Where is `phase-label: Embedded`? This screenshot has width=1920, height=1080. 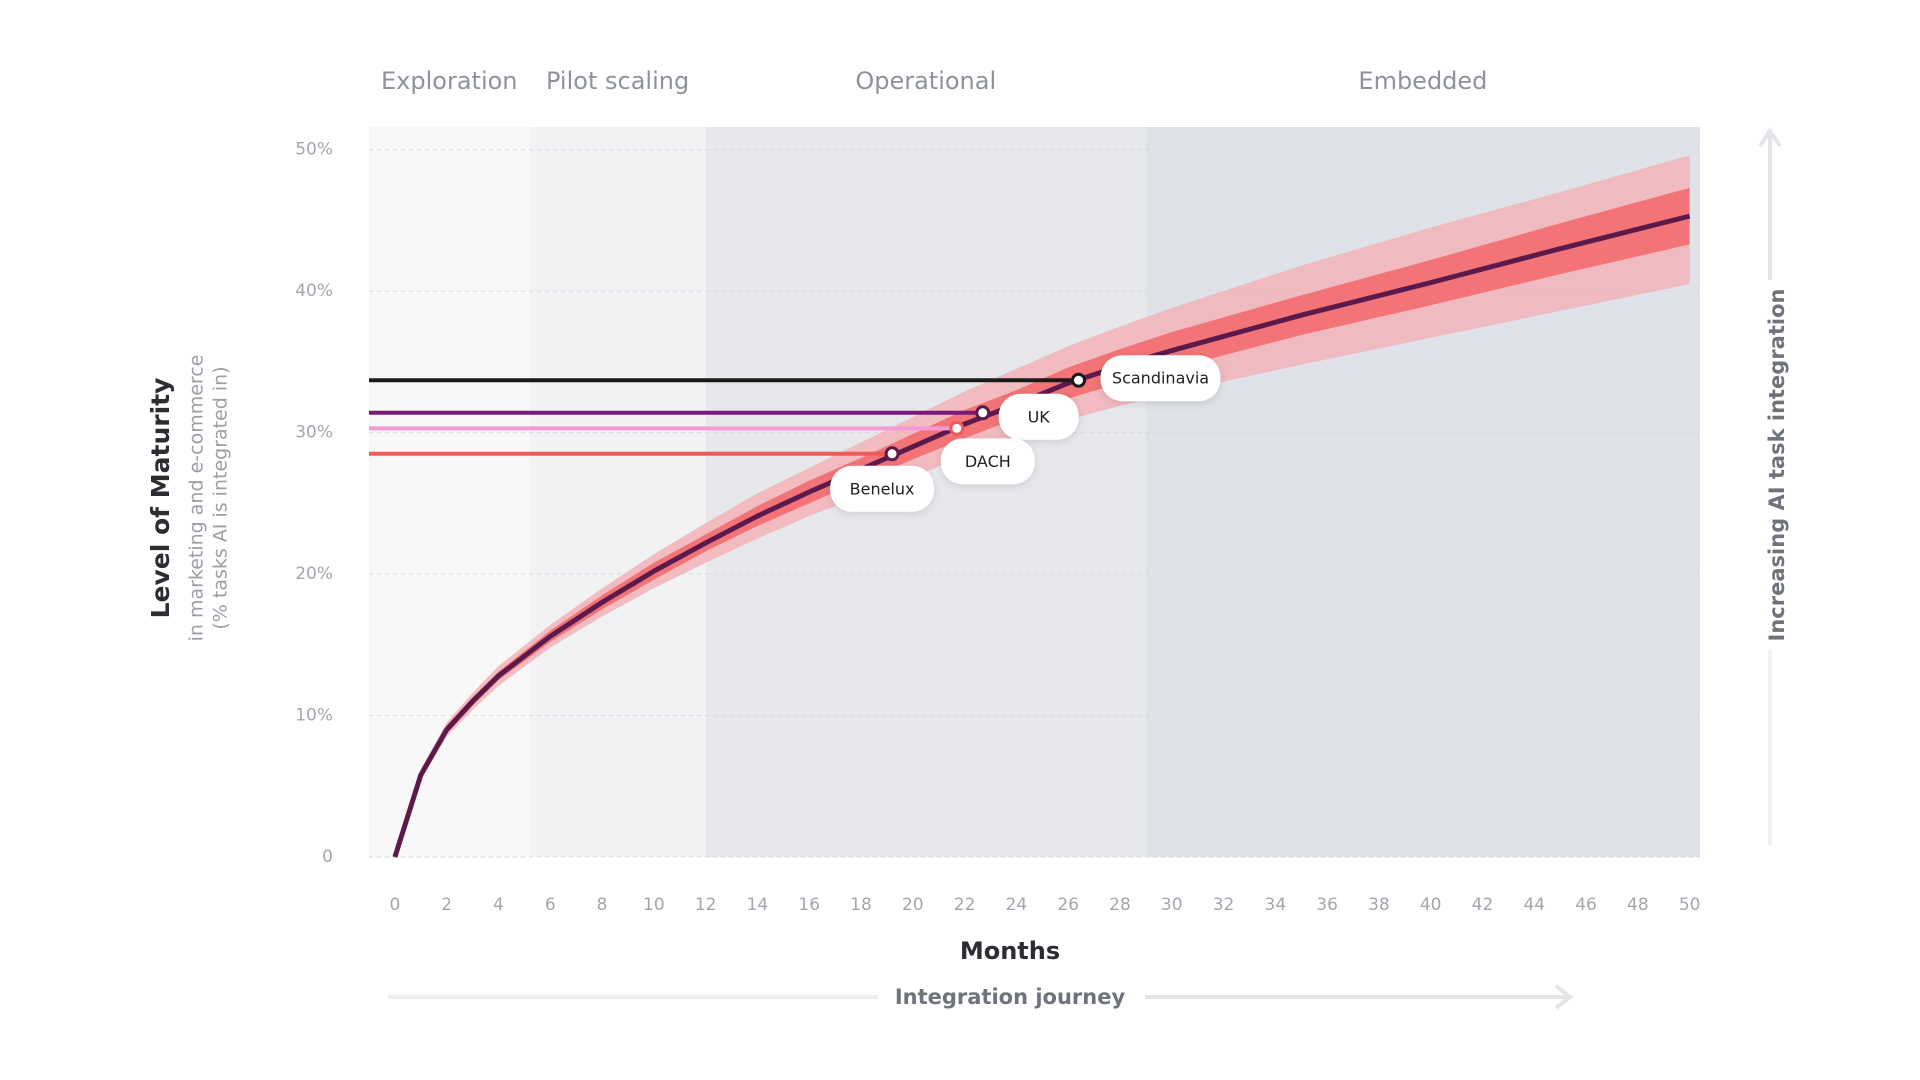 phase-label: Embedded is located at coordinates (1422, 81).